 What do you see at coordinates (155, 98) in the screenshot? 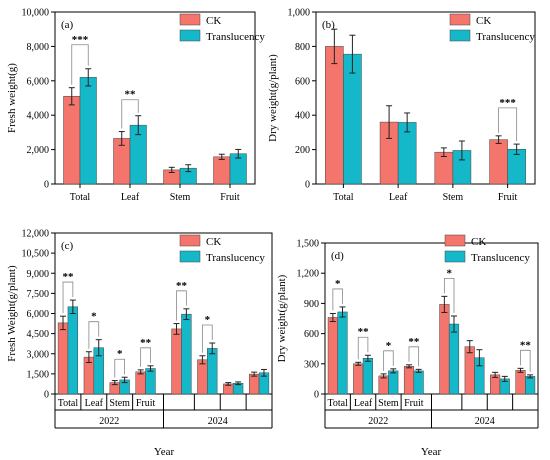
I see `plot-frame` at bounding box center [155, 98].